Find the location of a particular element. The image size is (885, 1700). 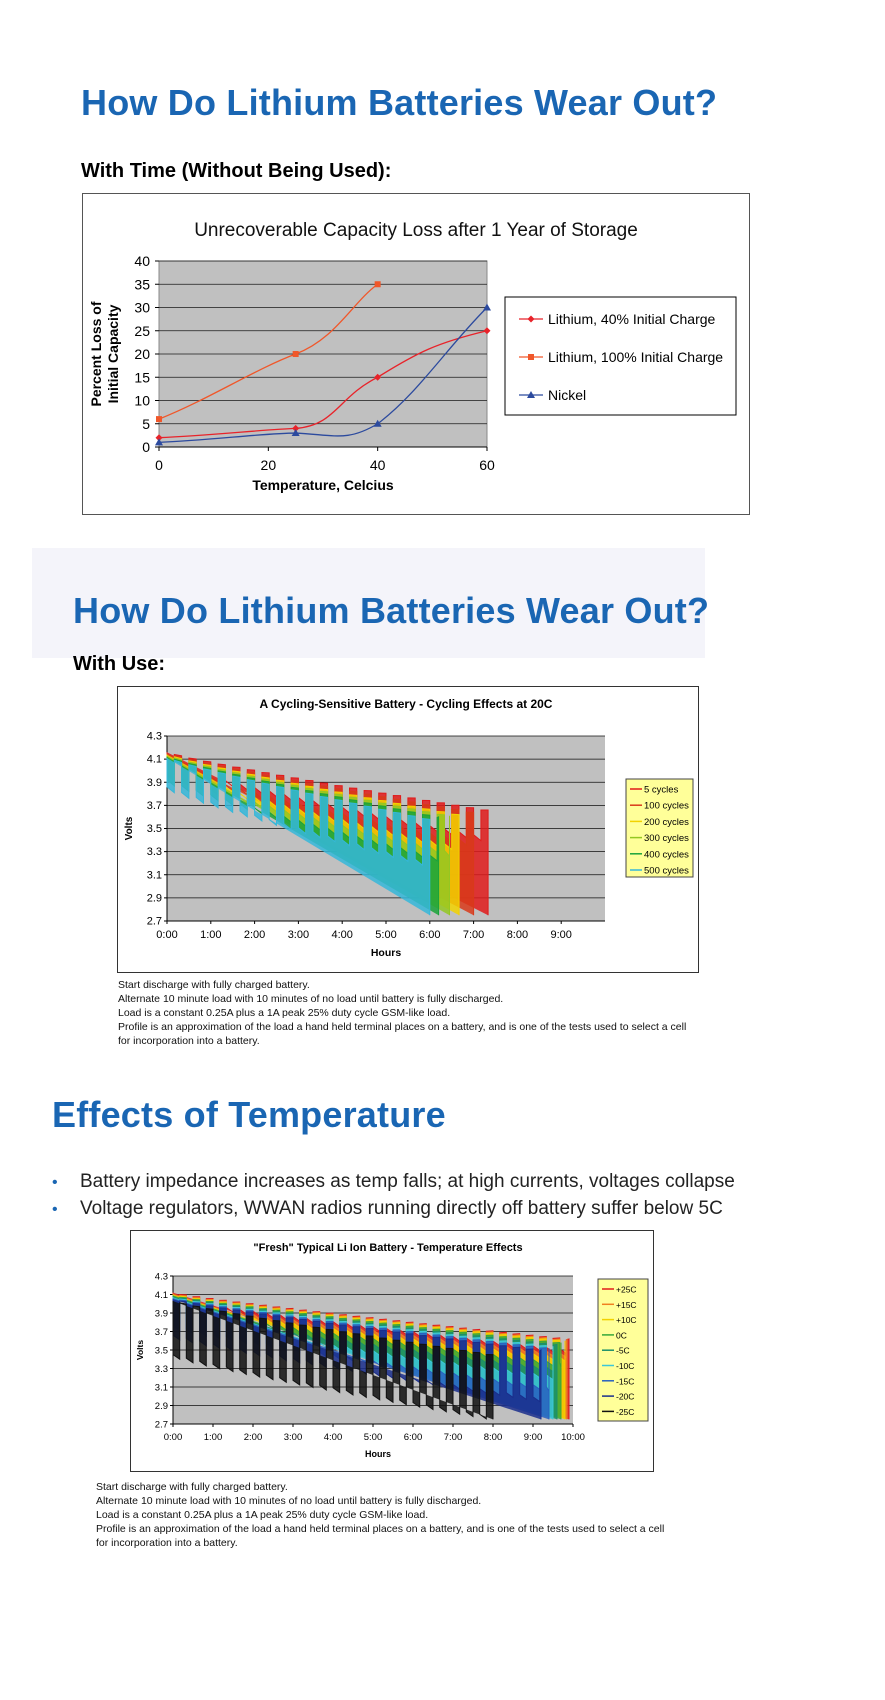

scan-background is located at coordinates (368, 603).